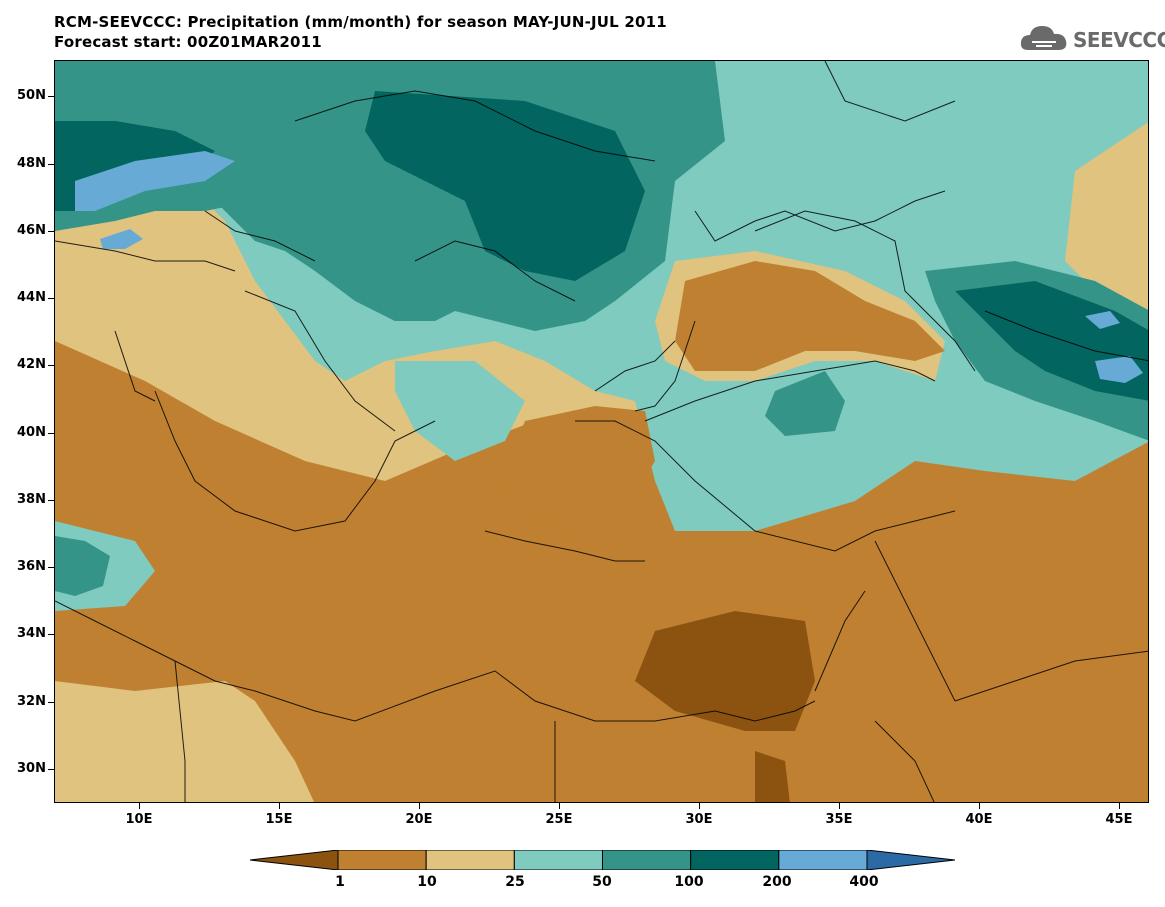 The image size is (1165, 907). I want to click on lat-label: 36N, so click(31, 566).